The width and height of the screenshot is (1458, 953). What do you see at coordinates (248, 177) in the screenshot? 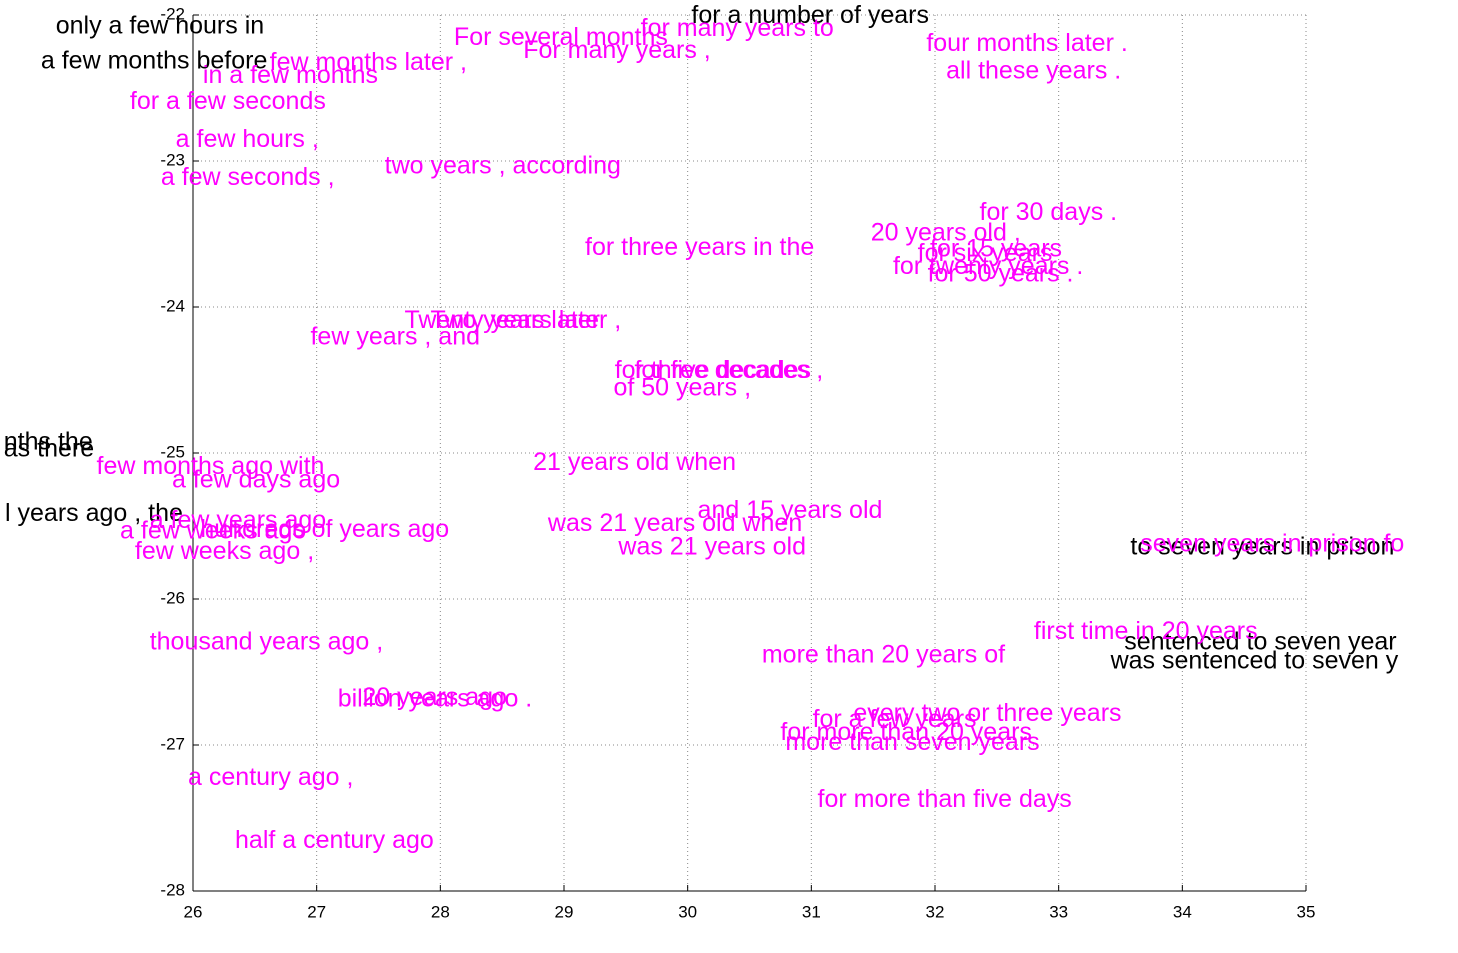
I see `point-label: a few seconds ,` at bounding box center [248, 177].